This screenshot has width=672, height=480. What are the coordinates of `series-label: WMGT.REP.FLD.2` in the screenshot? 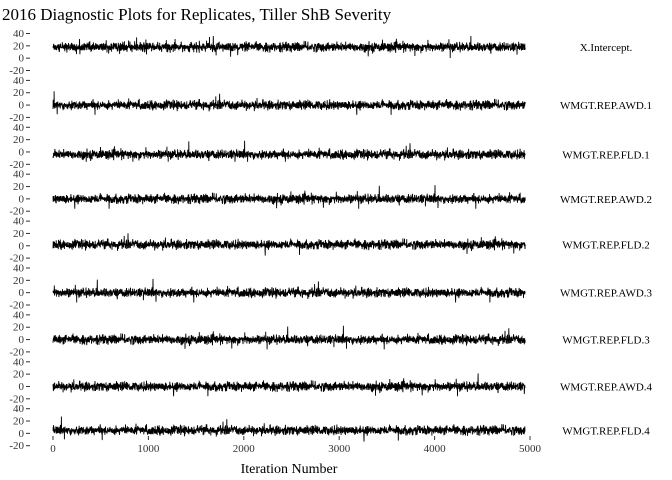 It's located at (606, 246).